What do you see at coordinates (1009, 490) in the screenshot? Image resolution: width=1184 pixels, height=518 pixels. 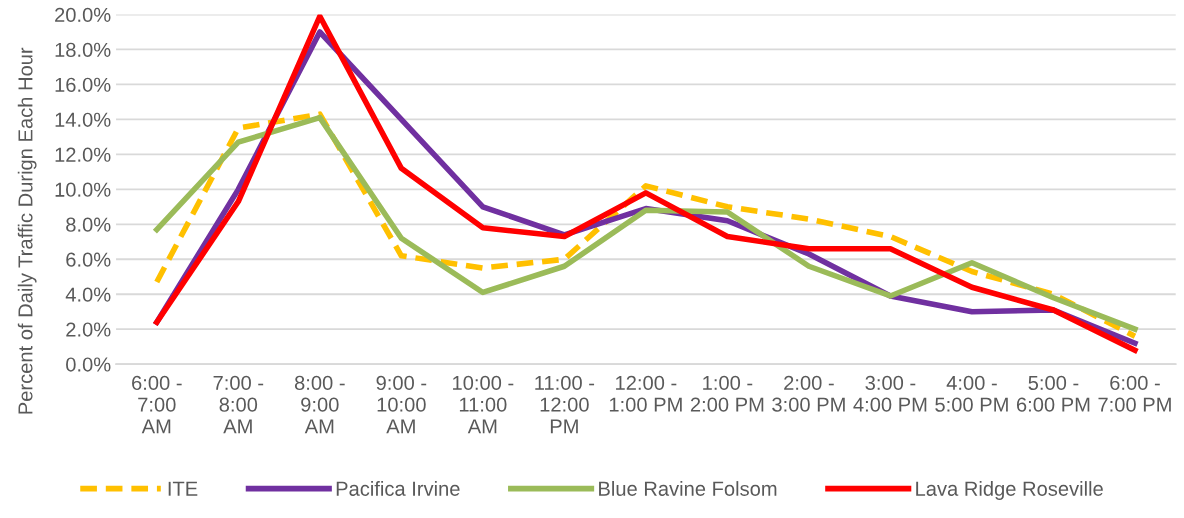 I see `legend-label: Lava Ridge Roseville` at bounding box center [1009, 490].